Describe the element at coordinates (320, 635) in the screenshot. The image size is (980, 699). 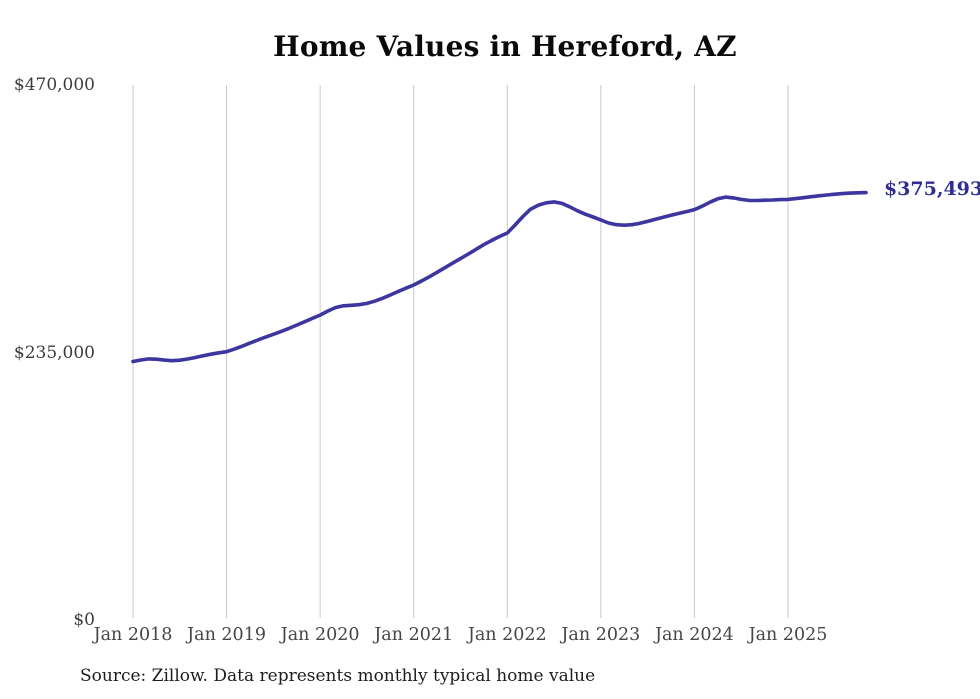
I see `x-tick-label: Jan 2020` at that location.